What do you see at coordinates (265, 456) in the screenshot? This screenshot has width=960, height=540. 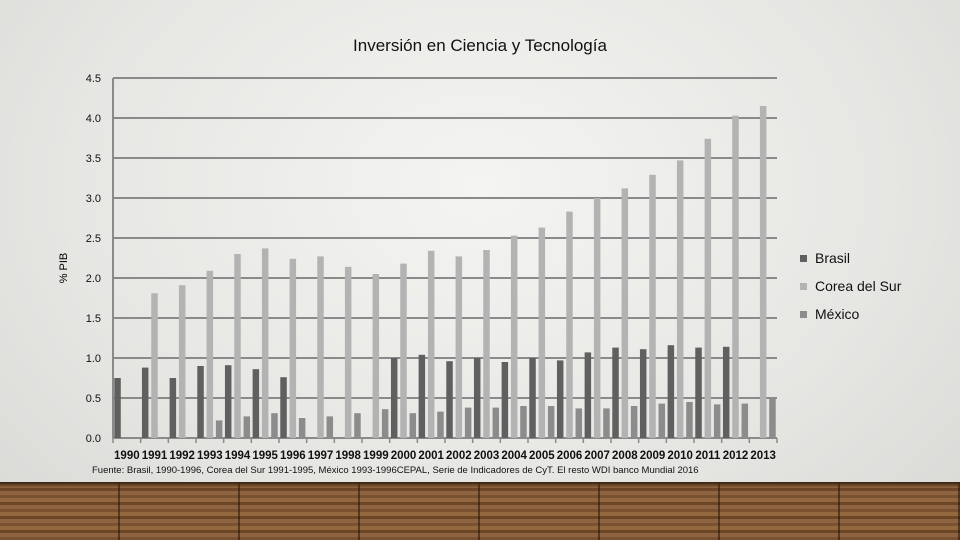 I see `x-tick-label: 1995` at bounding box center [265, 456].